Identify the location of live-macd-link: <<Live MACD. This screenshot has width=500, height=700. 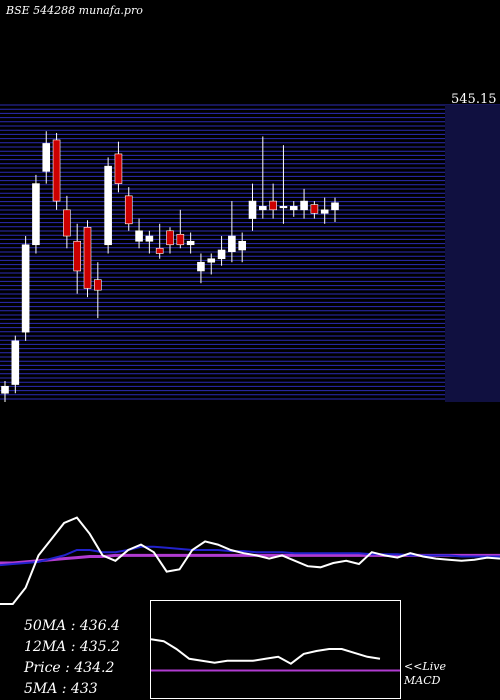
(425, 674).